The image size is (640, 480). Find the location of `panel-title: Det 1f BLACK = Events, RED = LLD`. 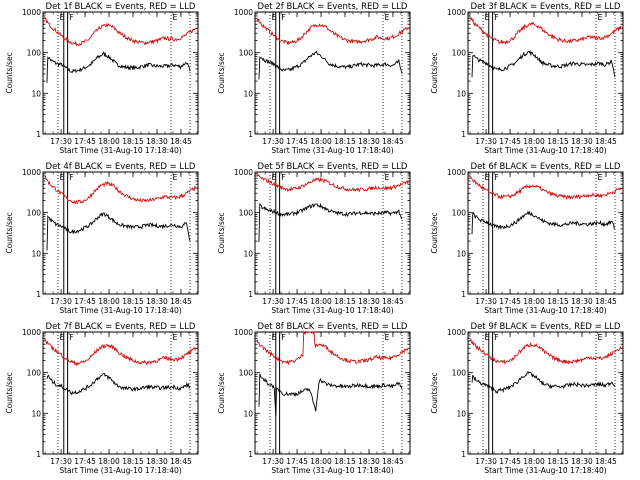

panel-title: Det 1f BLACK = Events, RED = LLD is located at coordinates (121, 7).